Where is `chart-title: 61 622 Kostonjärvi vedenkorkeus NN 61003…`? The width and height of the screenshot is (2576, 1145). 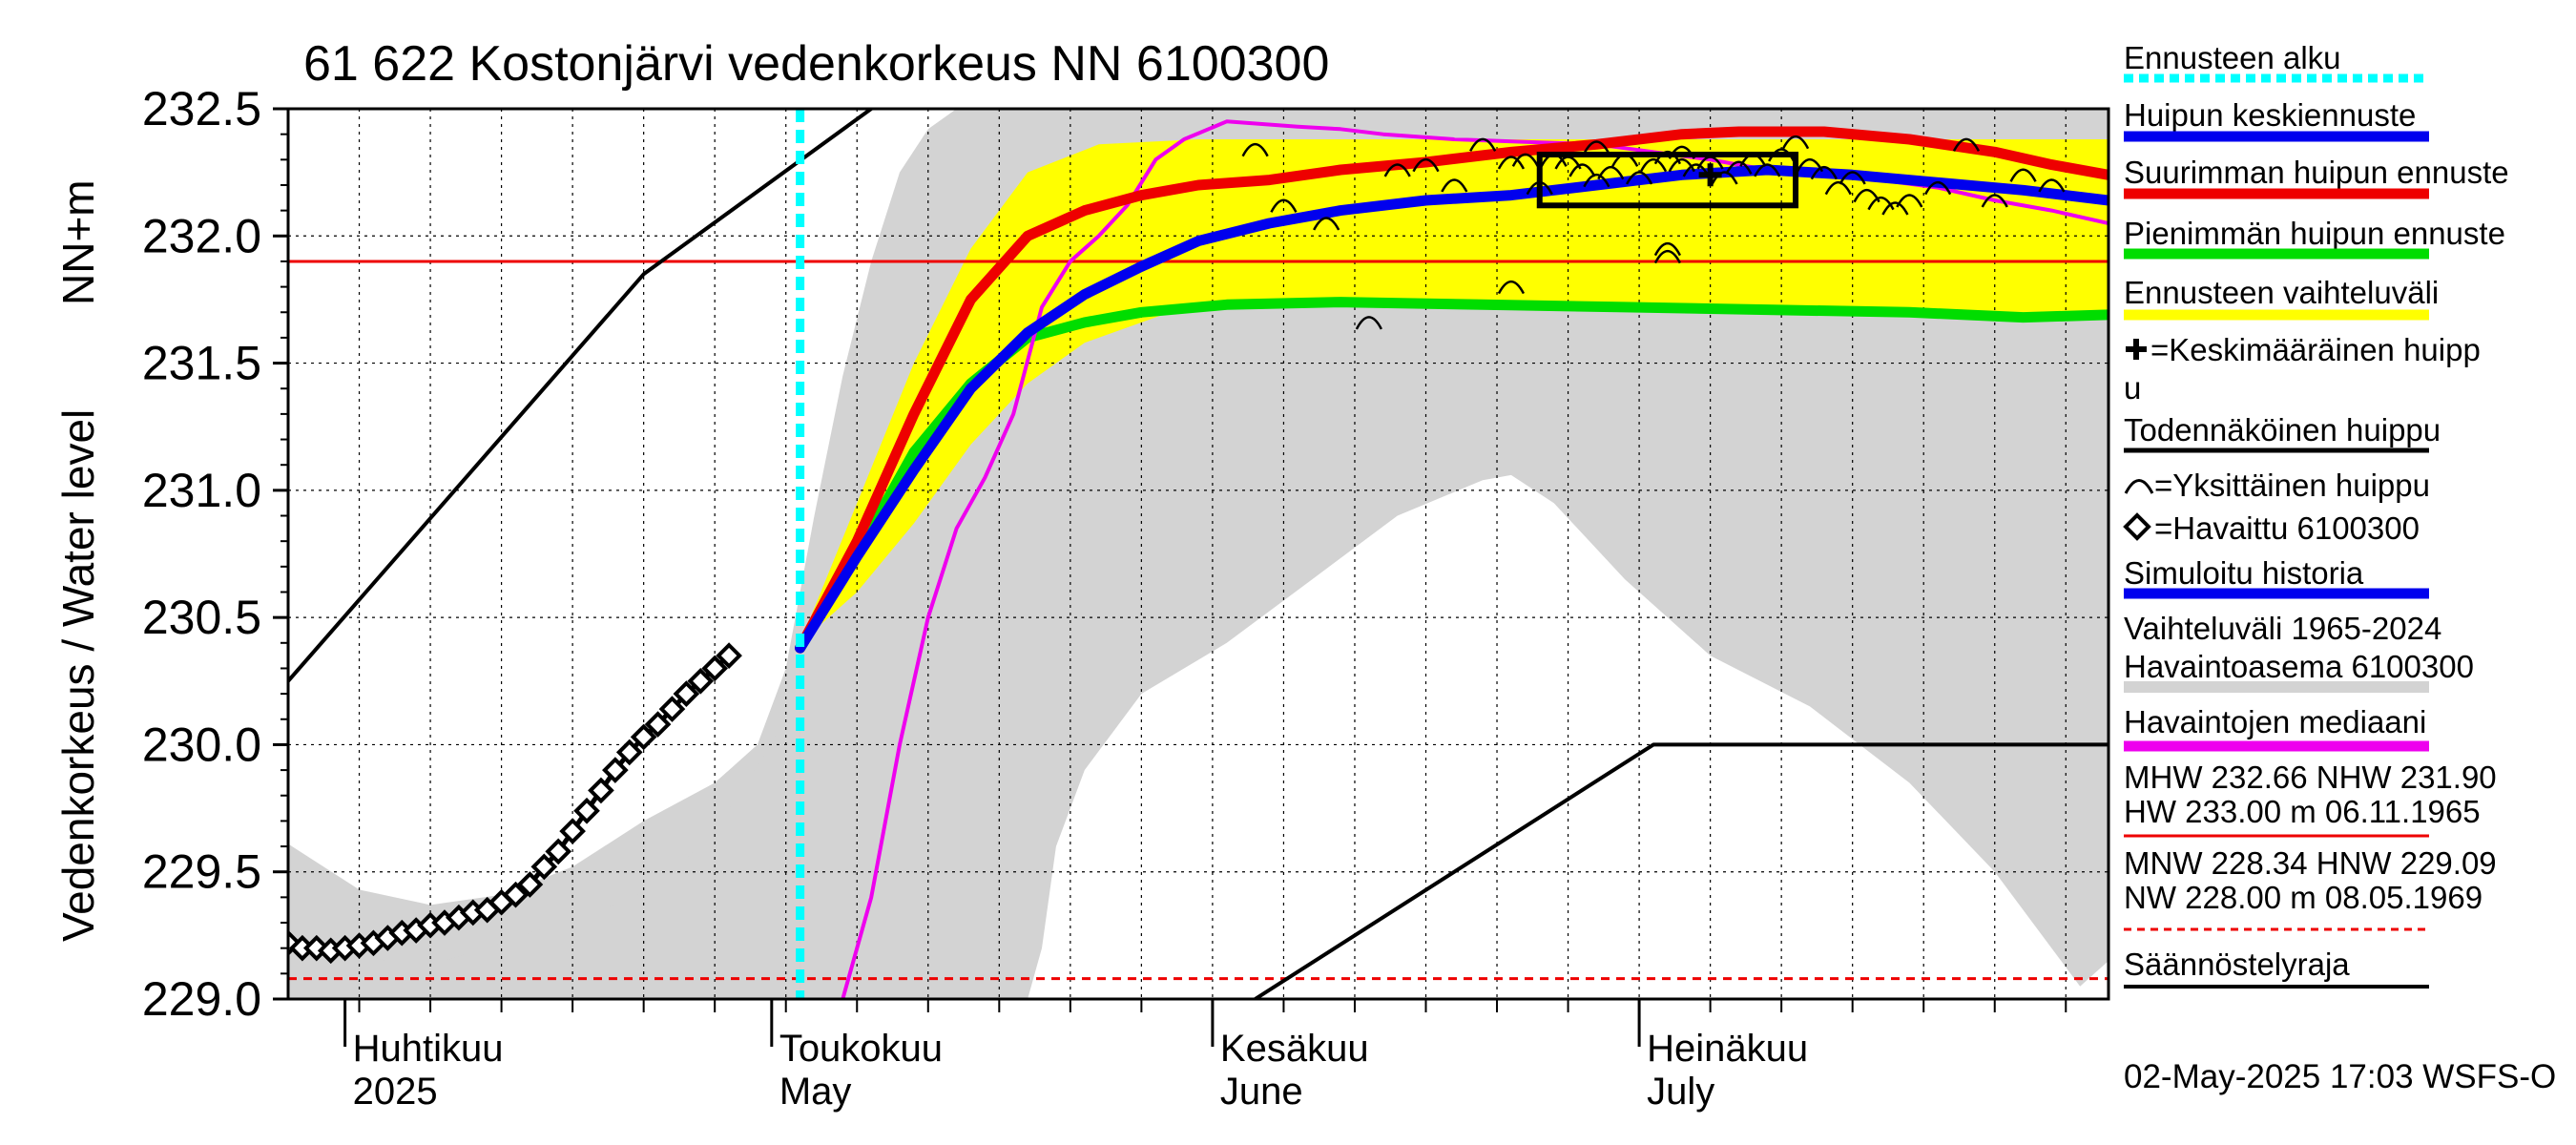 chart-title: 61 622 Kostonjärvi vedenkorkeus NN 61003… is located at coordinates (816, 64).